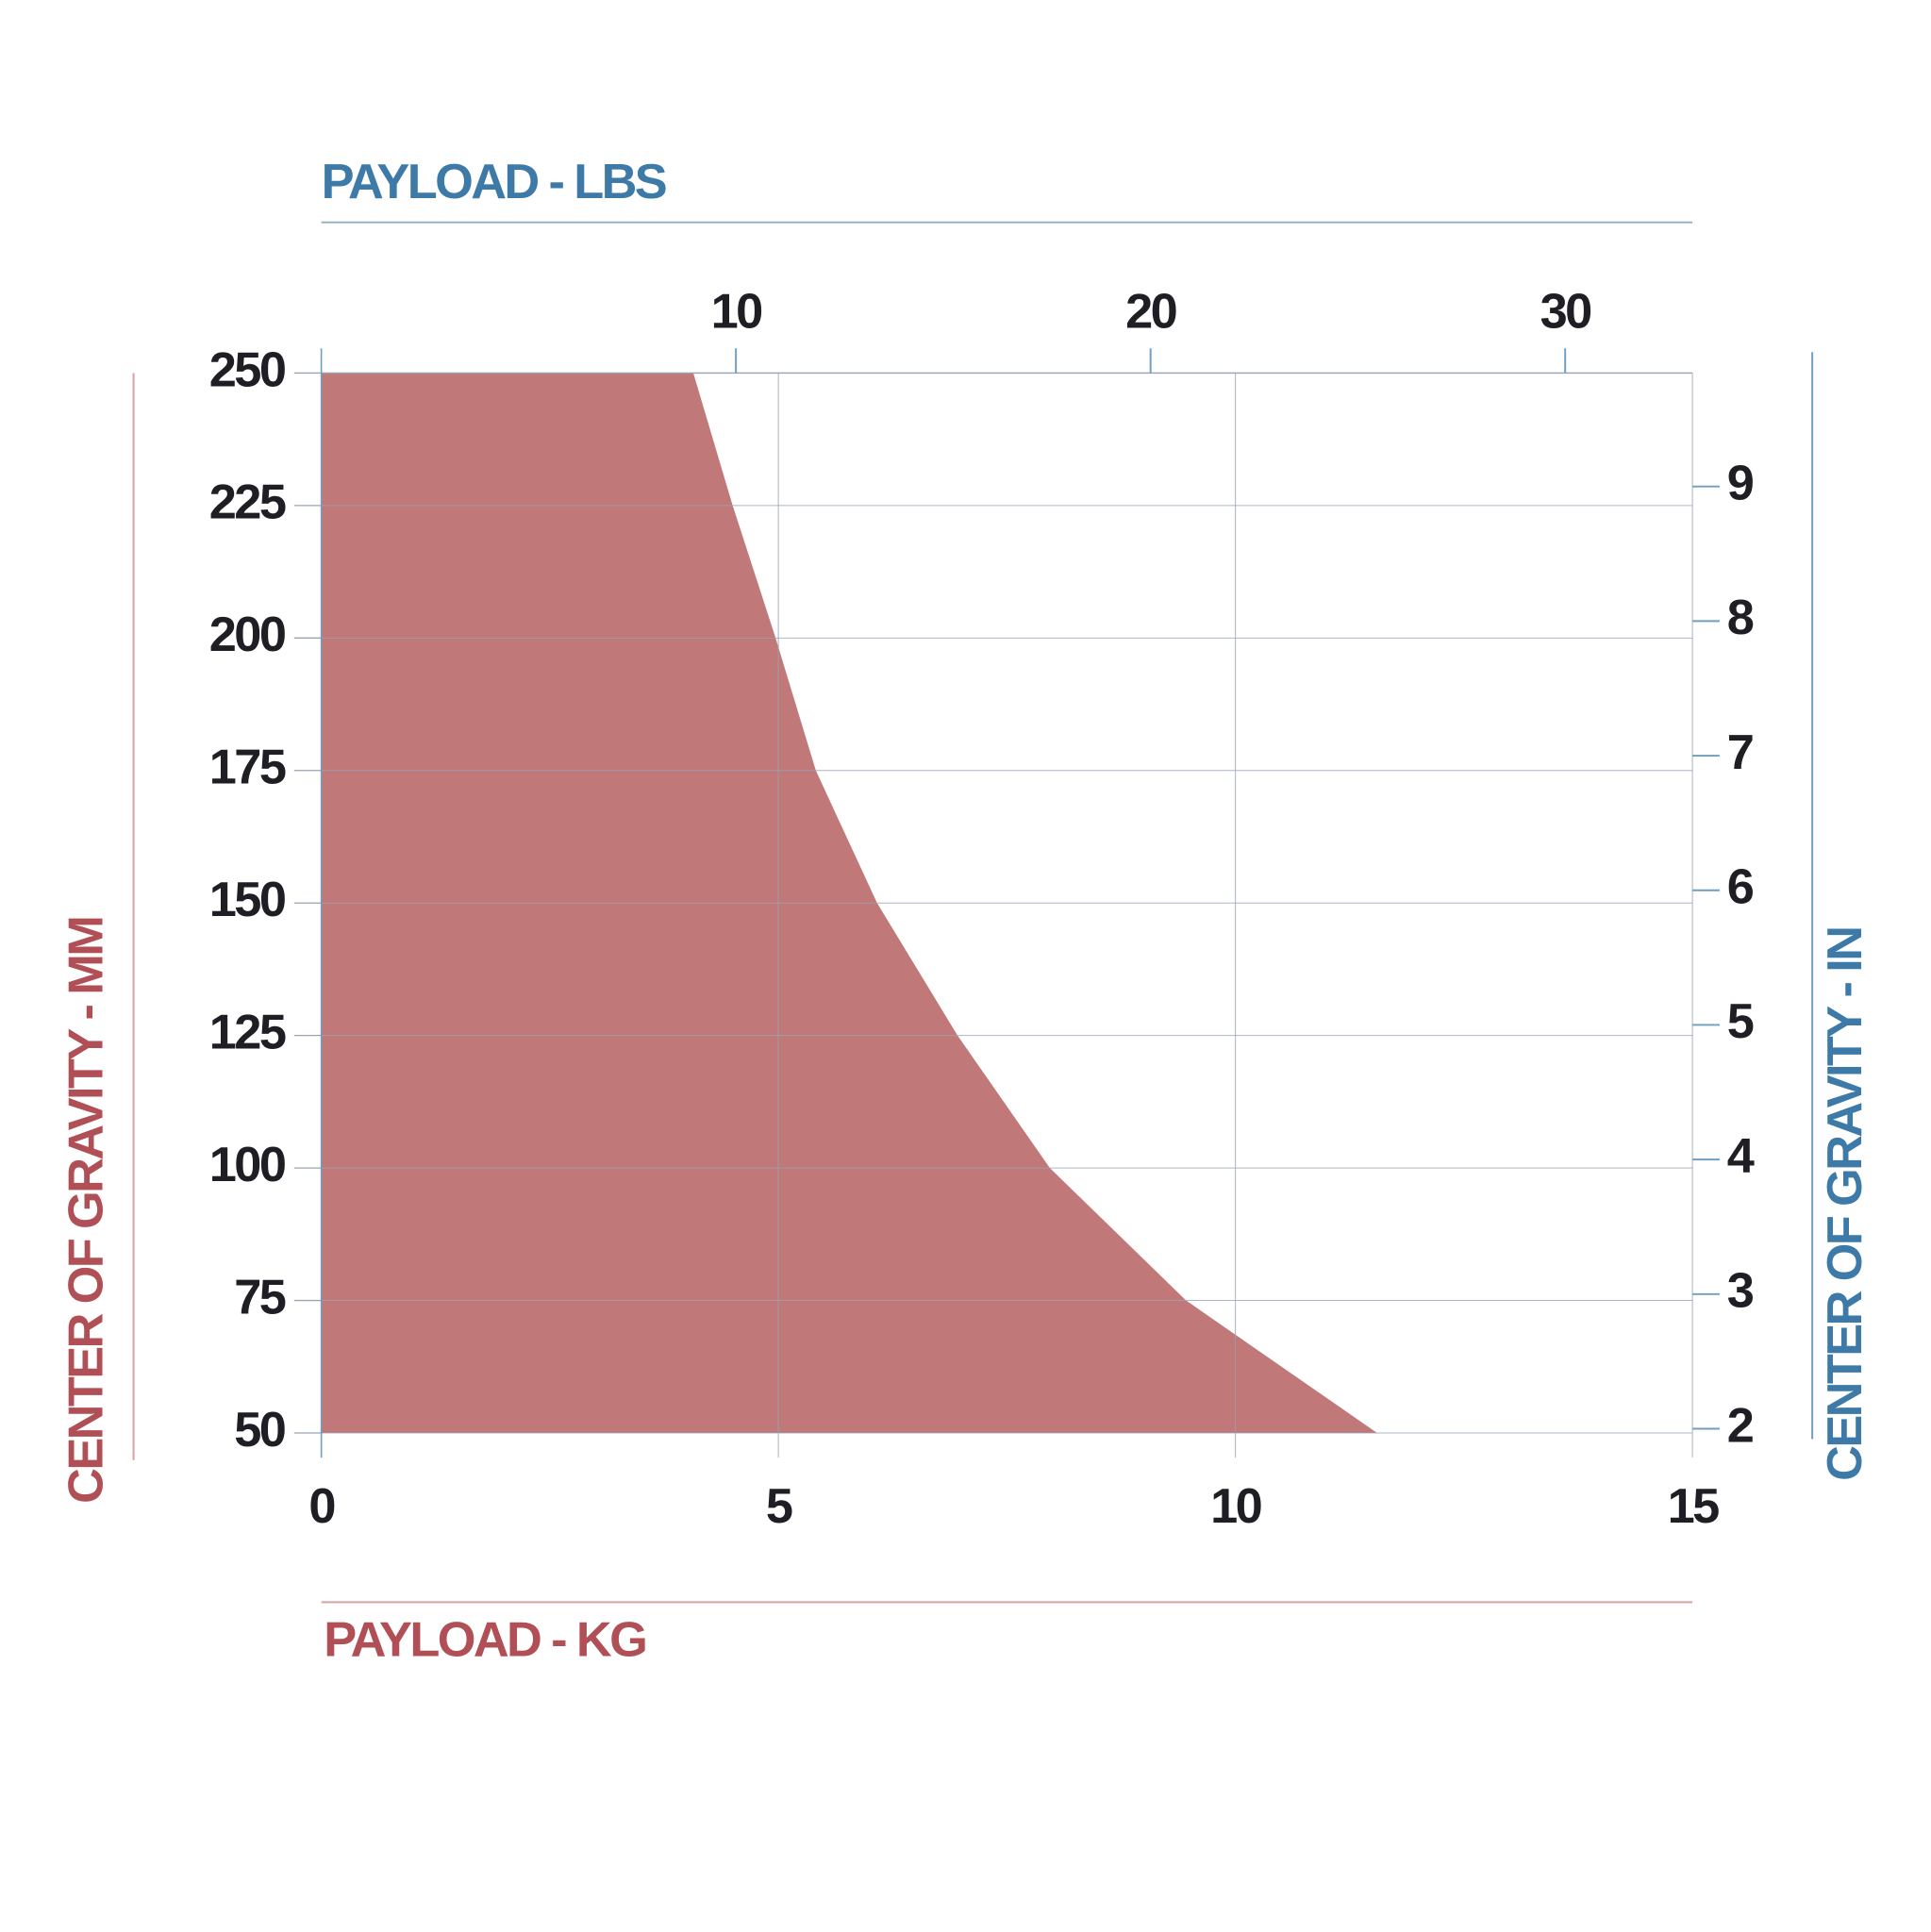 The image size is (1931, 1932). I want to click on x-tick-label: 0, so click(321, 1506).